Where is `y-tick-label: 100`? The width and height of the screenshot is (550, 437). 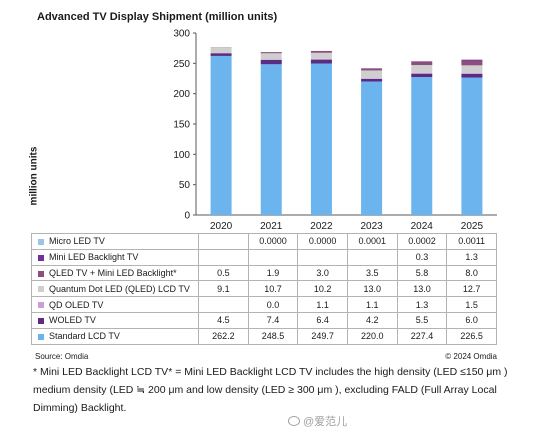
y-tick-label: 100 is located at coordinates (181, 155).